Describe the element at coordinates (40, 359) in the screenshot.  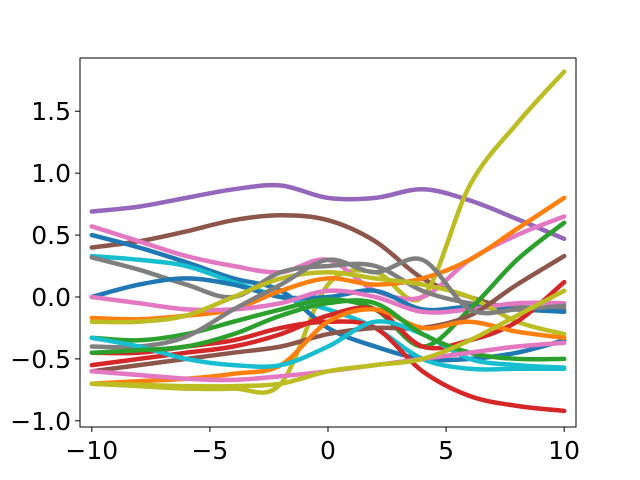
I see `y-tick-label: −0.5` at that location.